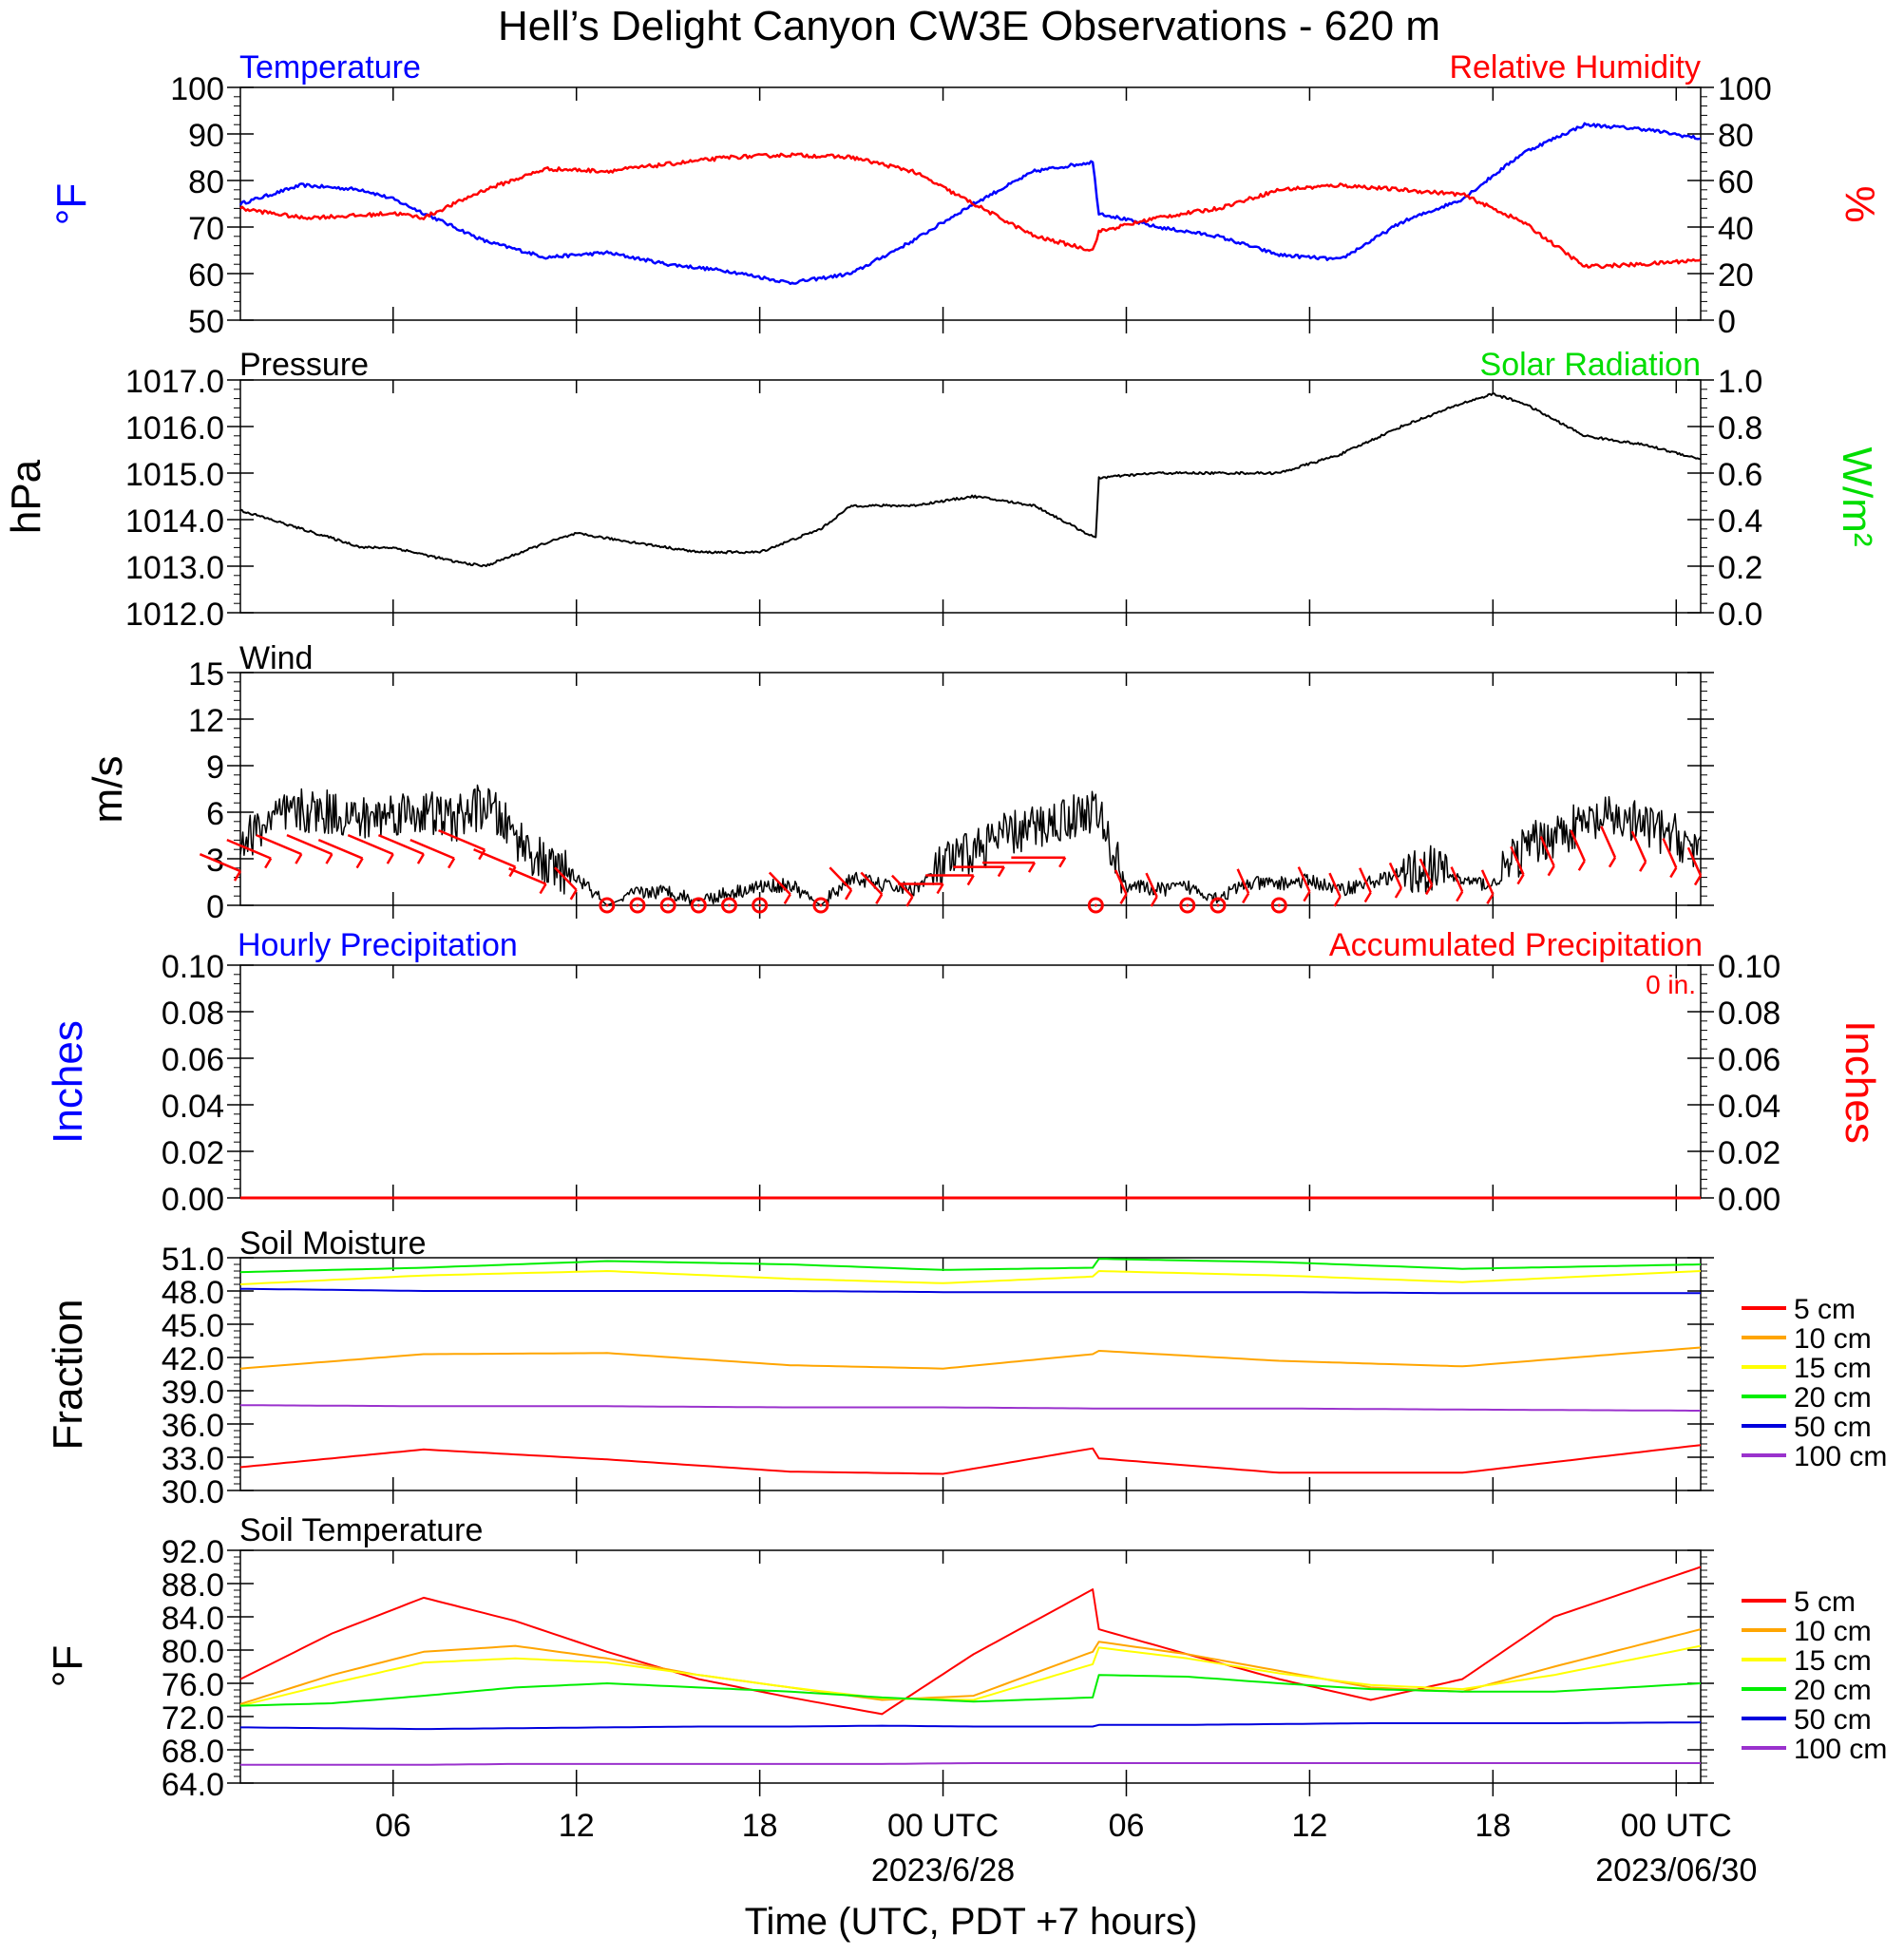 This screenshot has width=1904, height=1955. What do you see at coordinates (193, 1619) in the screenshot?
I see `y-tick-label: 84.0` at bounding box center [193, 1619].